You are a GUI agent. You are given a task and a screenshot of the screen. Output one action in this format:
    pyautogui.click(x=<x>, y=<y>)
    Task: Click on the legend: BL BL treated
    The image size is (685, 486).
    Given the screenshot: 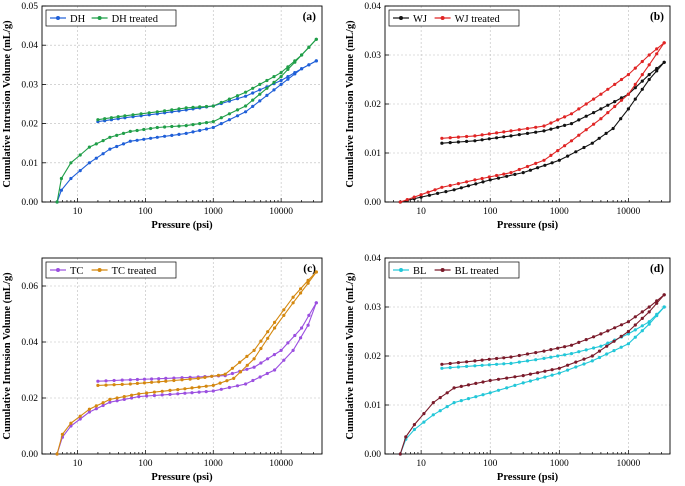 What is the action you would take?
    pyautogui.click(x=454, y=270)
    